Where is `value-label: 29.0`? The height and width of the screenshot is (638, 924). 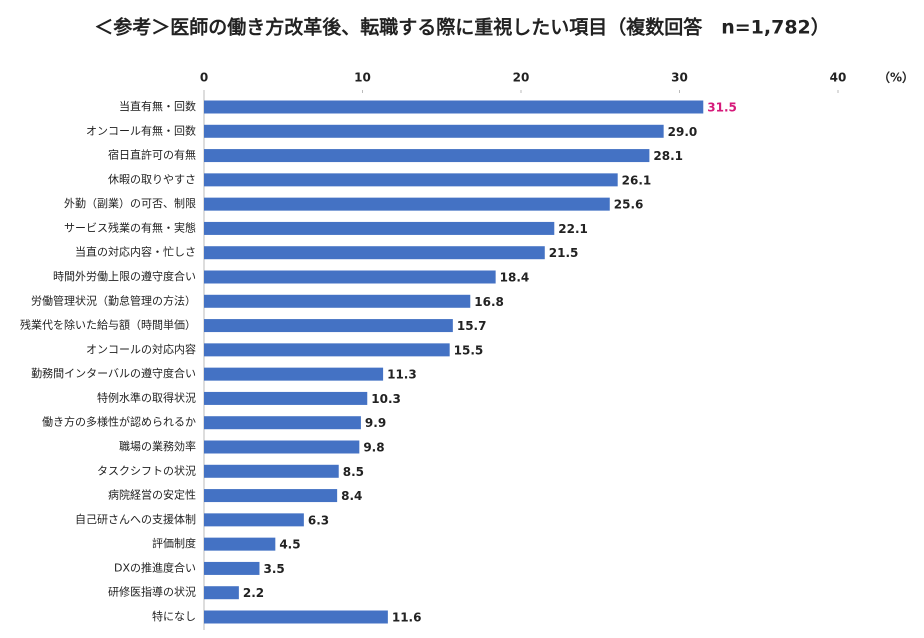
value-label: 29.0 is located at coordinates (683, 132).